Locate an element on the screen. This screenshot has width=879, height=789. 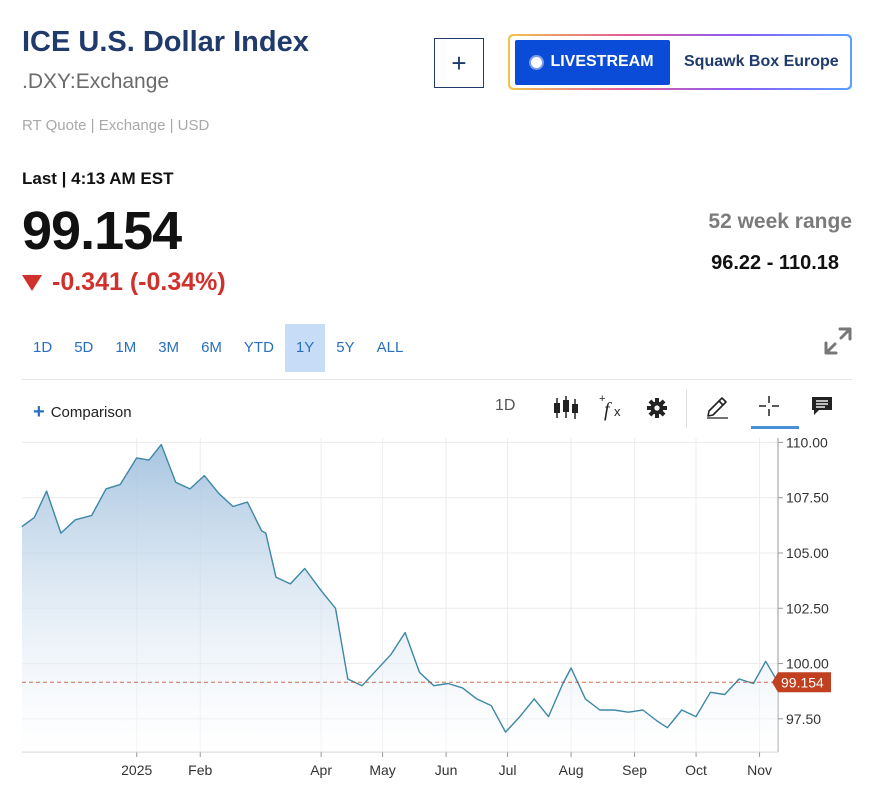
down-arrow-icon is located at coordinates (32, 282).